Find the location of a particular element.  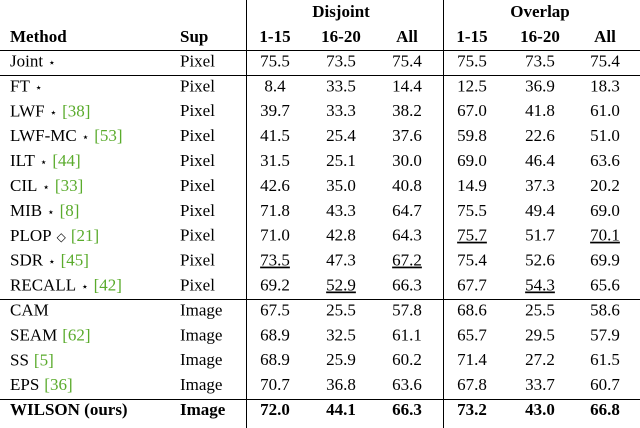

citation: [8] is located at coordinates (70, 210).